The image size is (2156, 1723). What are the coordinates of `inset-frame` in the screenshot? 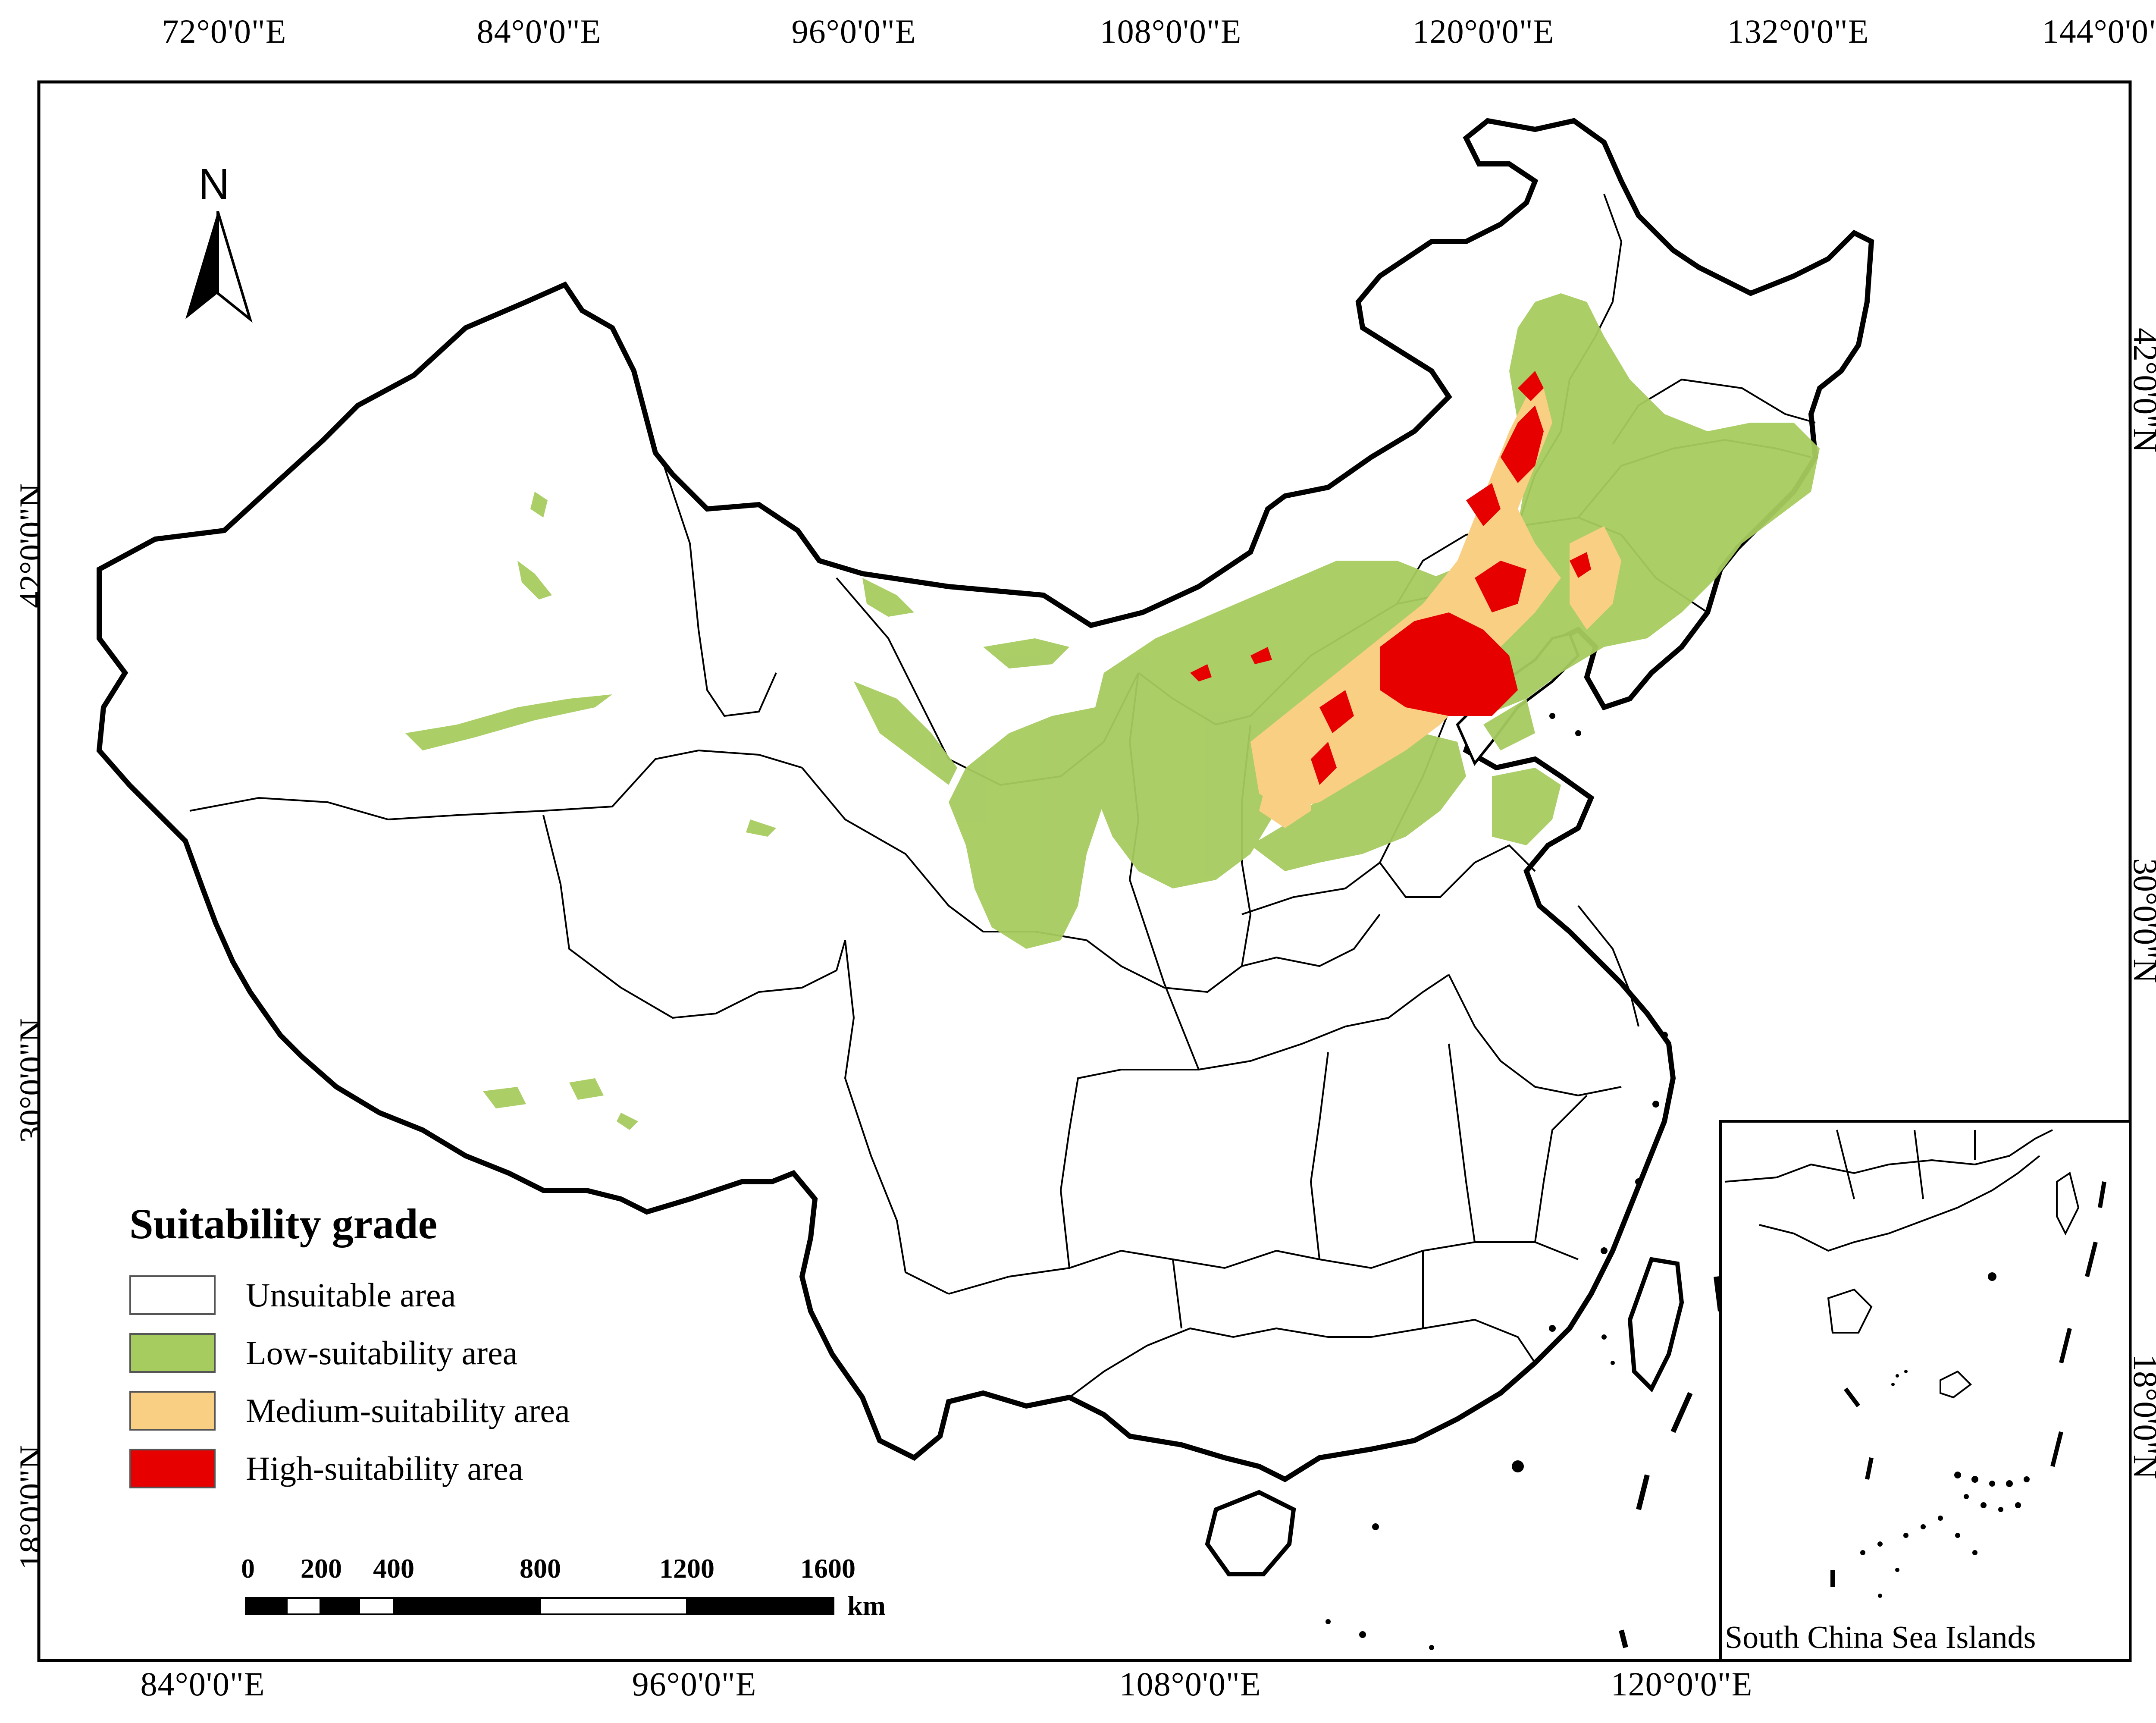 It's located at (1925, 1391).